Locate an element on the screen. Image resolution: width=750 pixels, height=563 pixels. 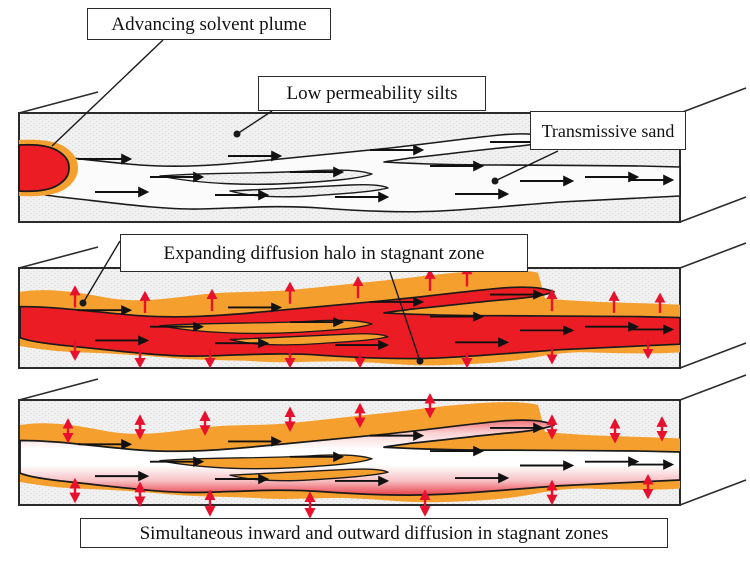
leader-halo-right is located at coordinates (405, 316).